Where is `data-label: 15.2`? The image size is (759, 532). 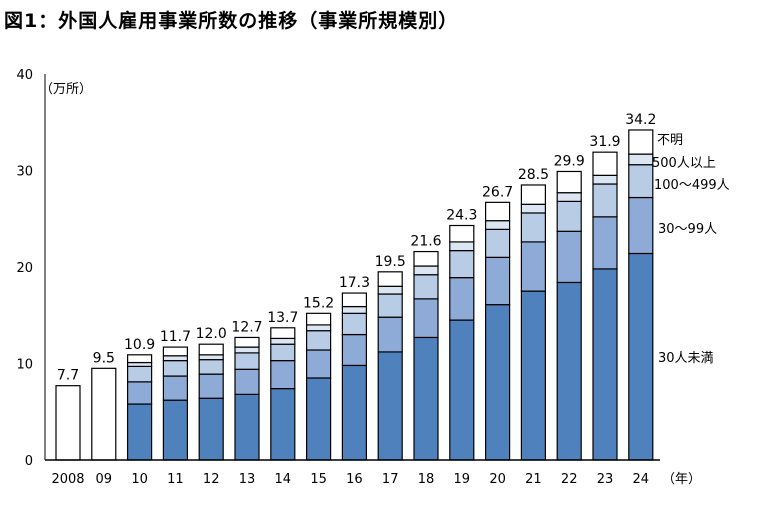 data-label: 15.2 is located at coordinates (318, 303).